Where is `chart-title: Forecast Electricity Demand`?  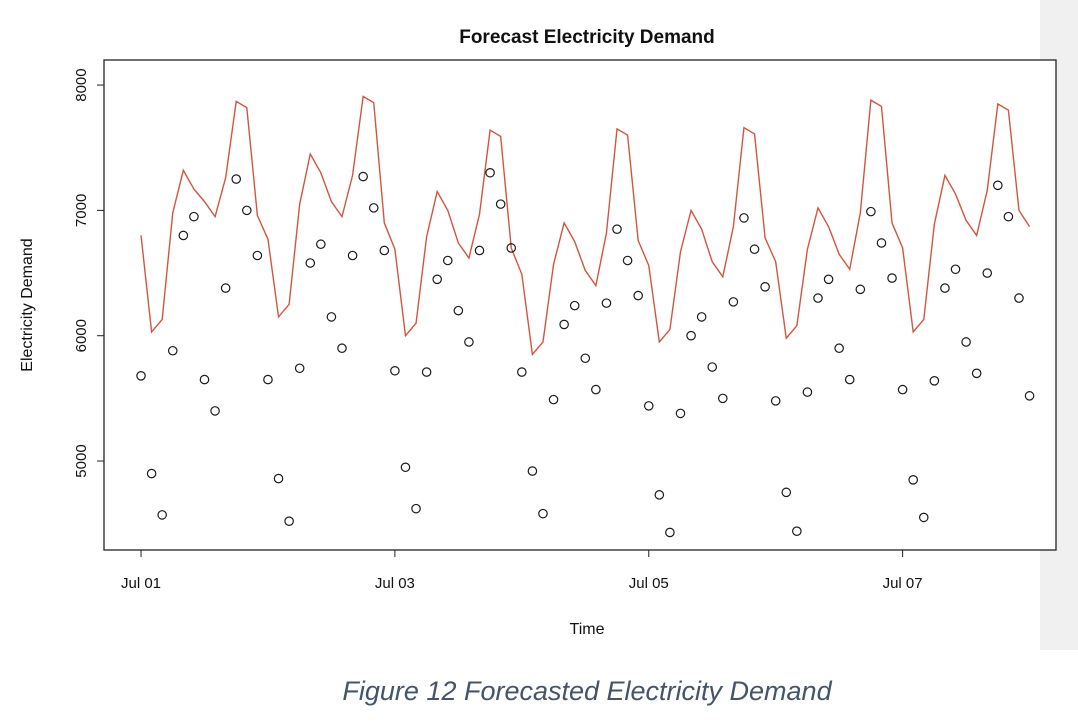 chart-title: Forecast Electricity Demand is located at coordinates (587, 37).